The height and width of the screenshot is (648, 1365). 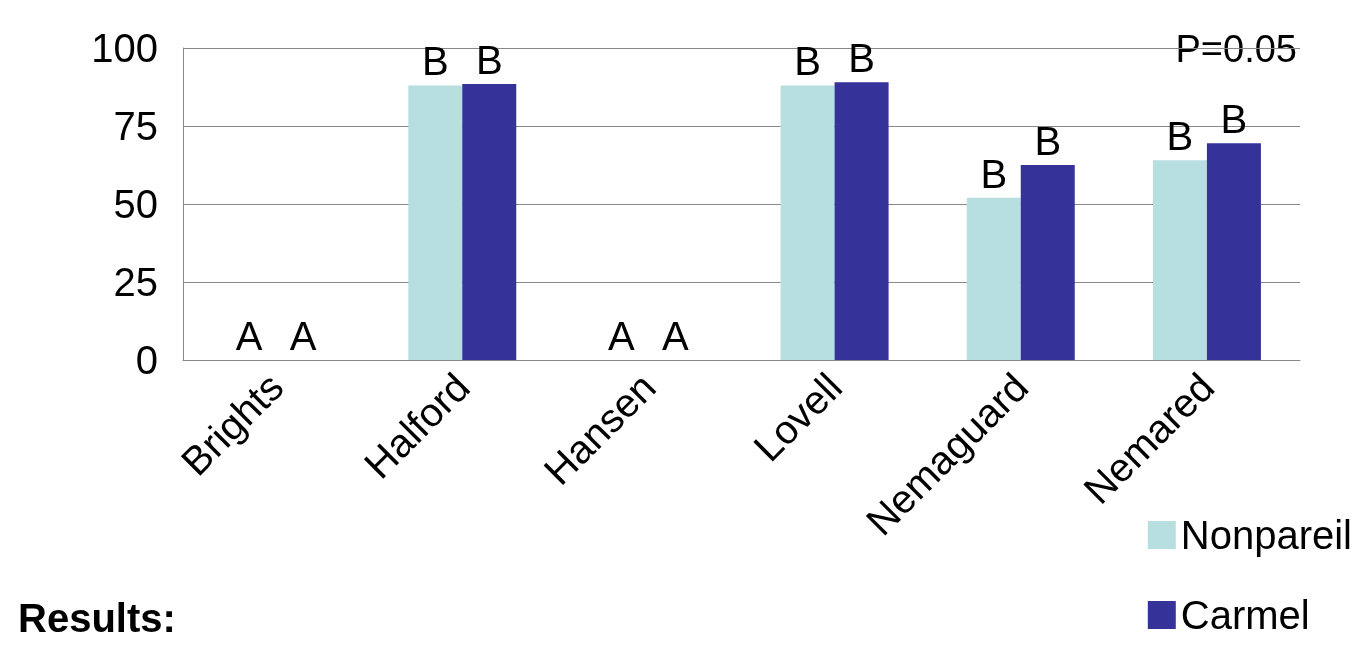 I want to click on annotation: P=0.05, so click(x=1236, y=49).